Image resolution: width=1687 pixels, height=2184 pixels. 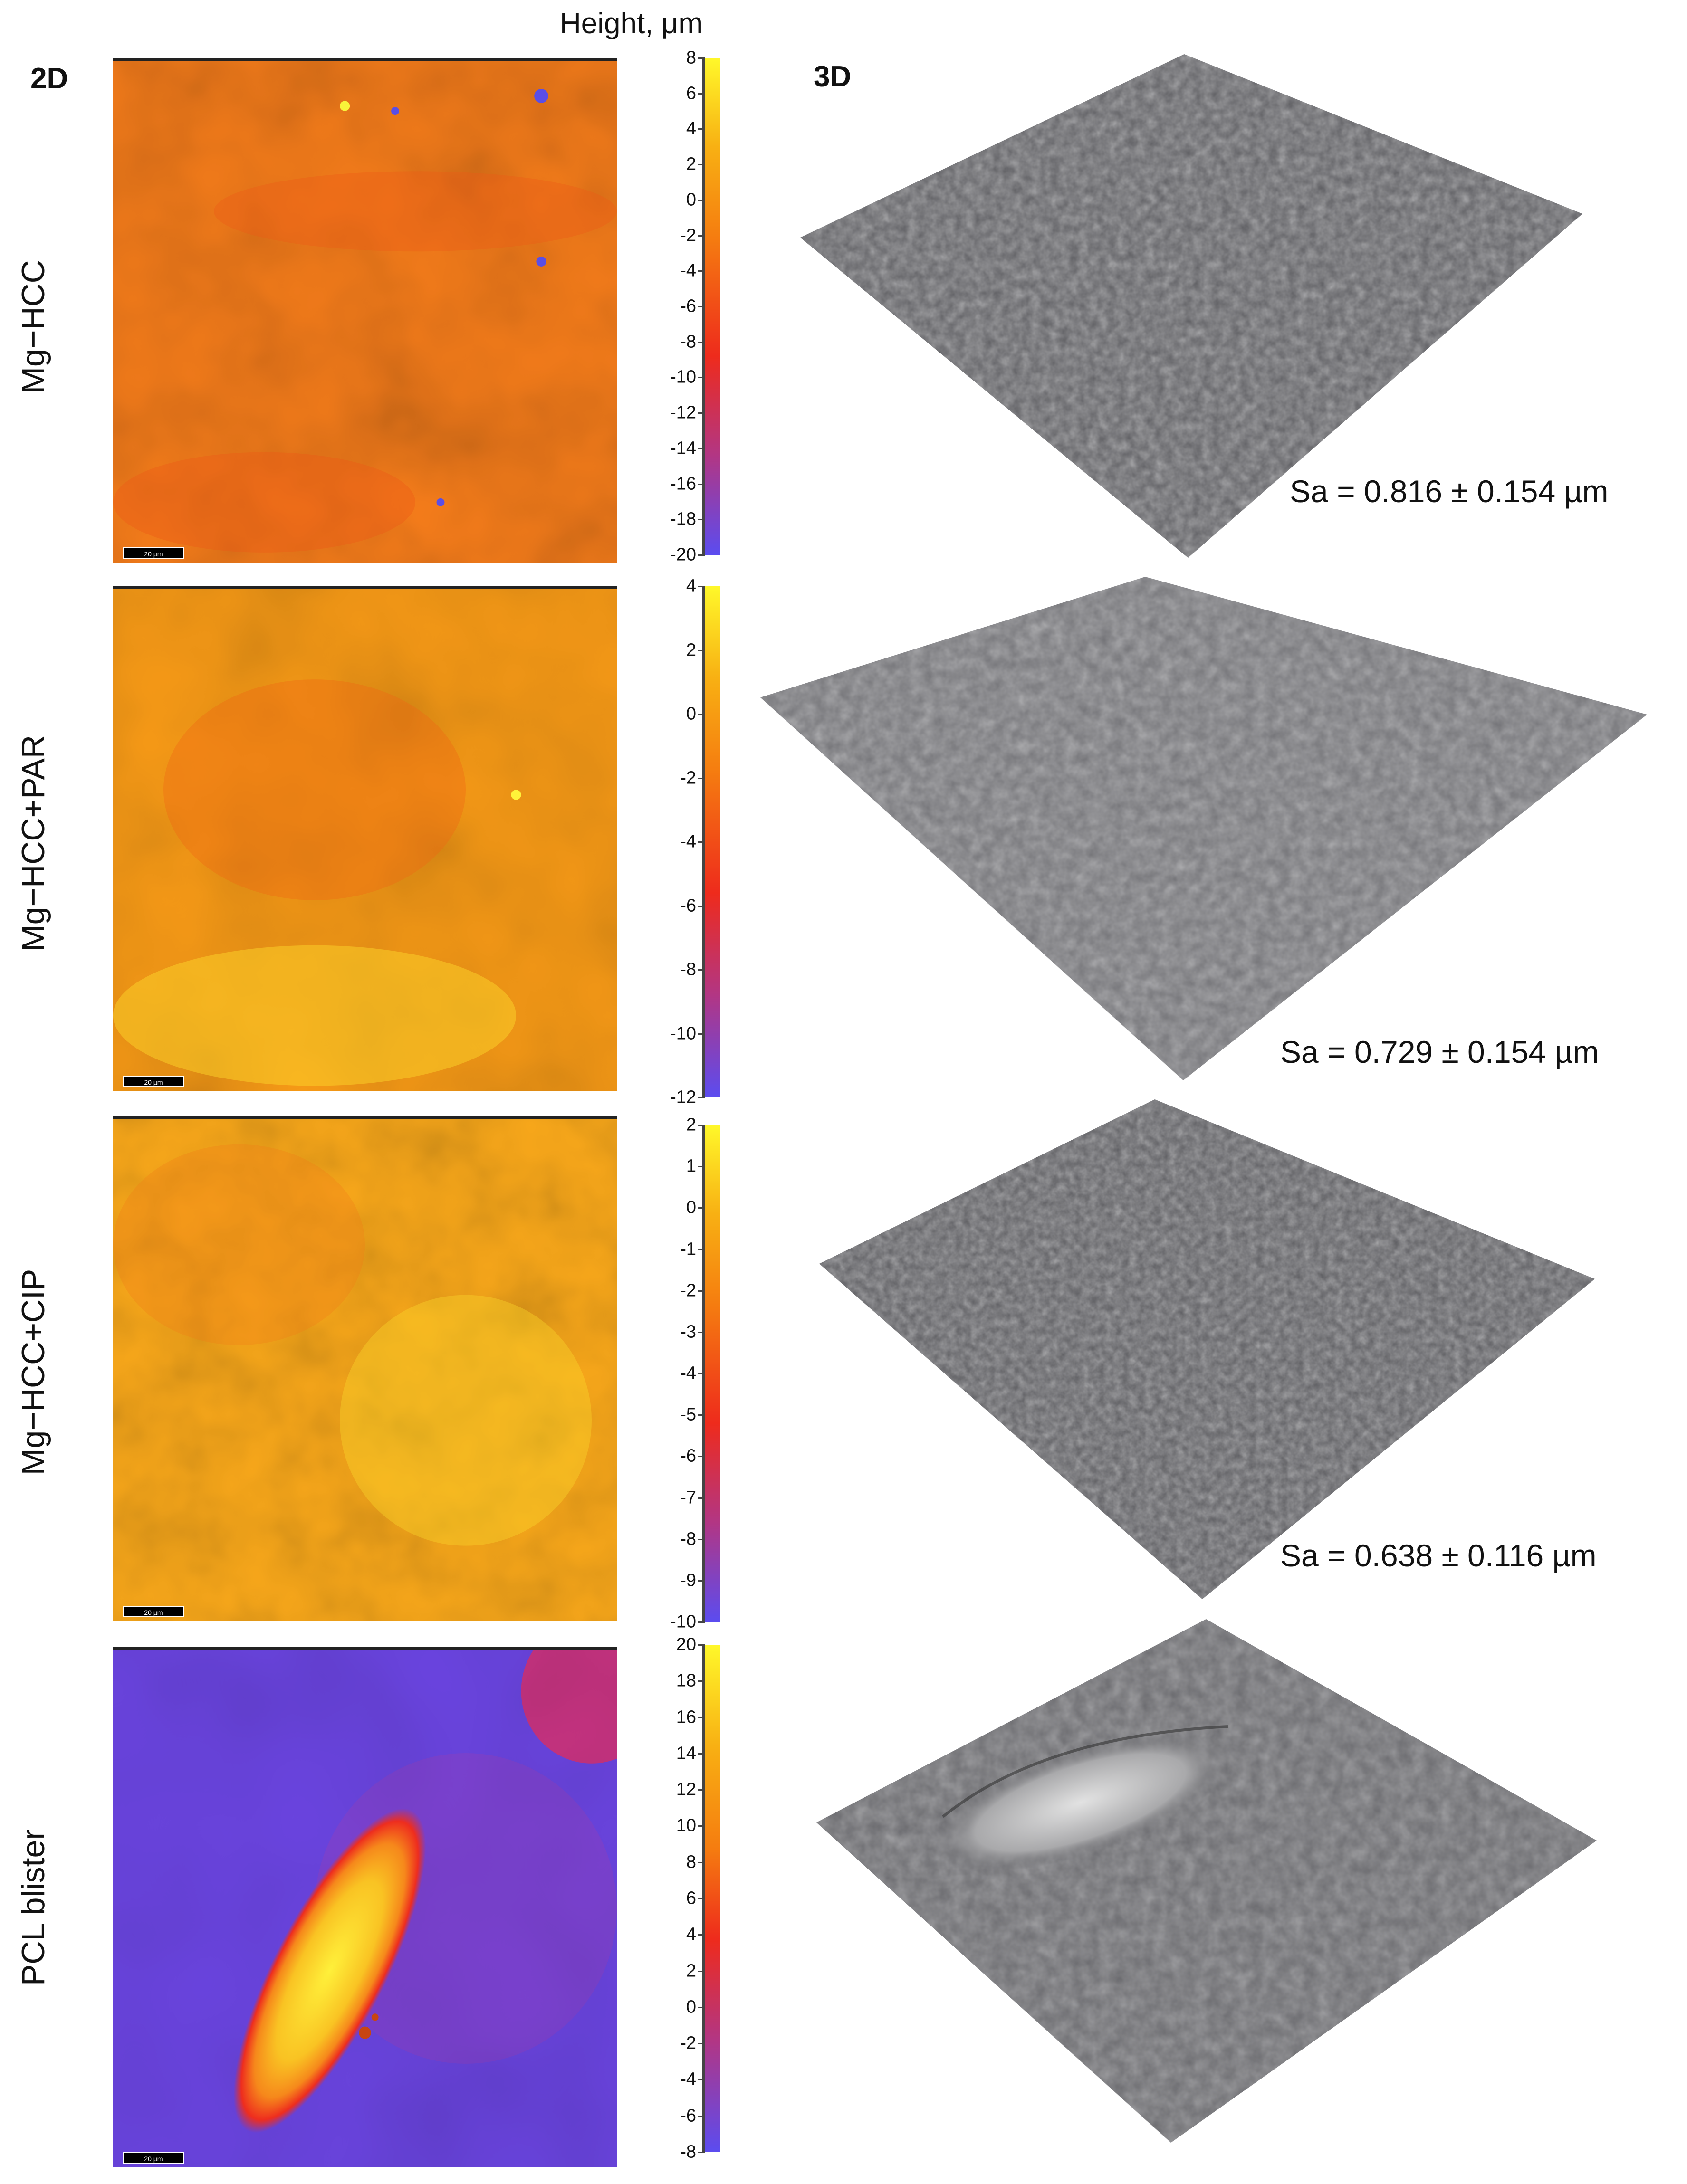 What do you see at coordinates (49, 78) in the screenshot?
I see `header-2d: 2D` at bounding box center [49, 78].